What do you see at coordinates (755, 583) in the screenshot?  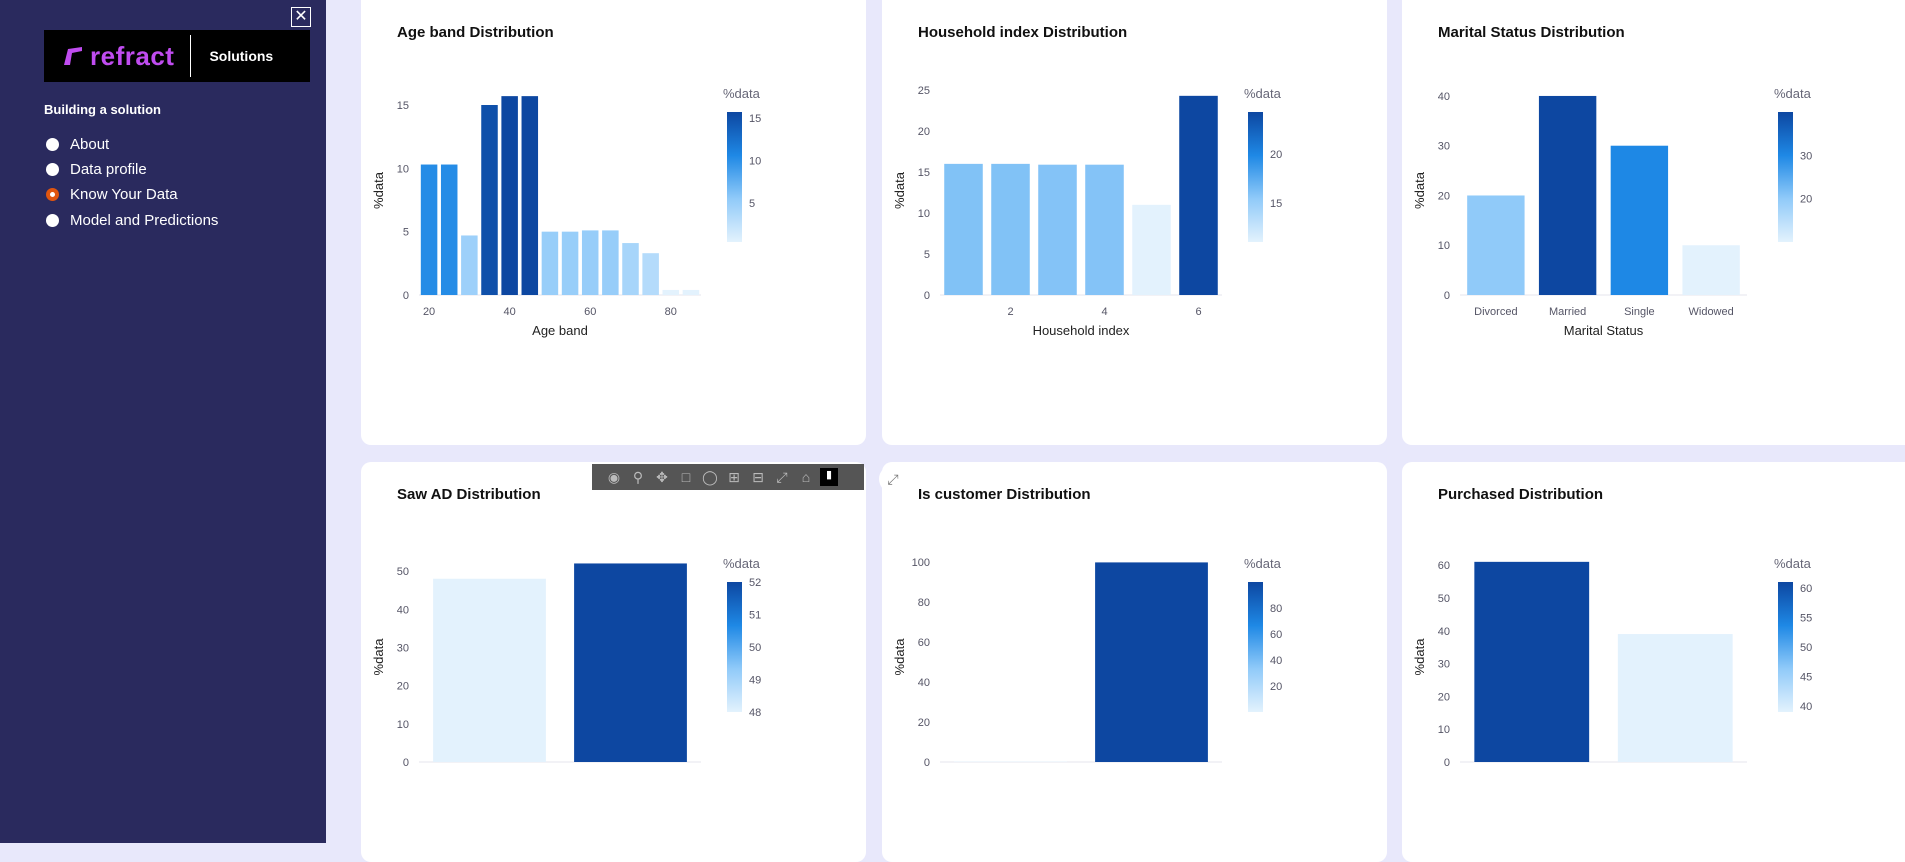 I see `colorbar-tick-label: 52` at bounding box center [755, 583].